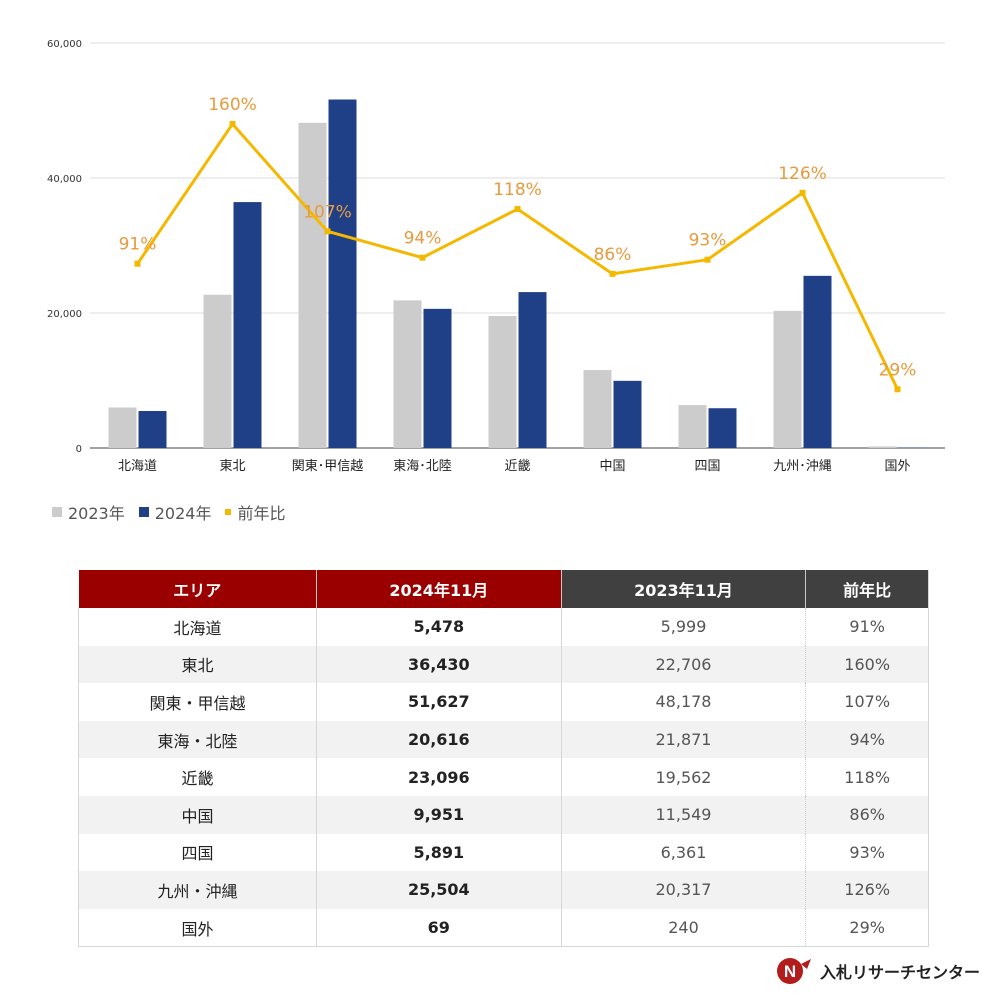 This screenshot has height=1000, width=1000. I want to click on cell-area: 北海道, so click(197, 627).